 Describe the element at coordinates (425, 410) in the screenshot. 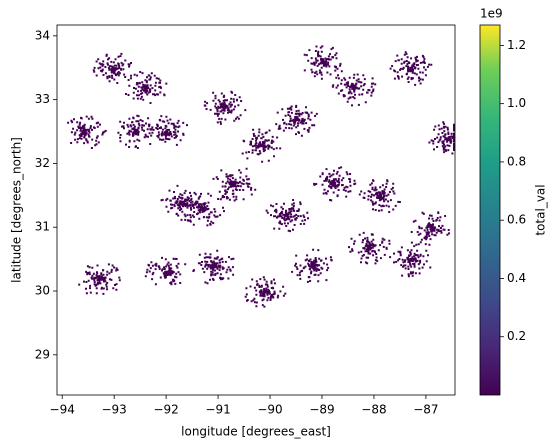

I see `x-tick-label: −87` at that location.